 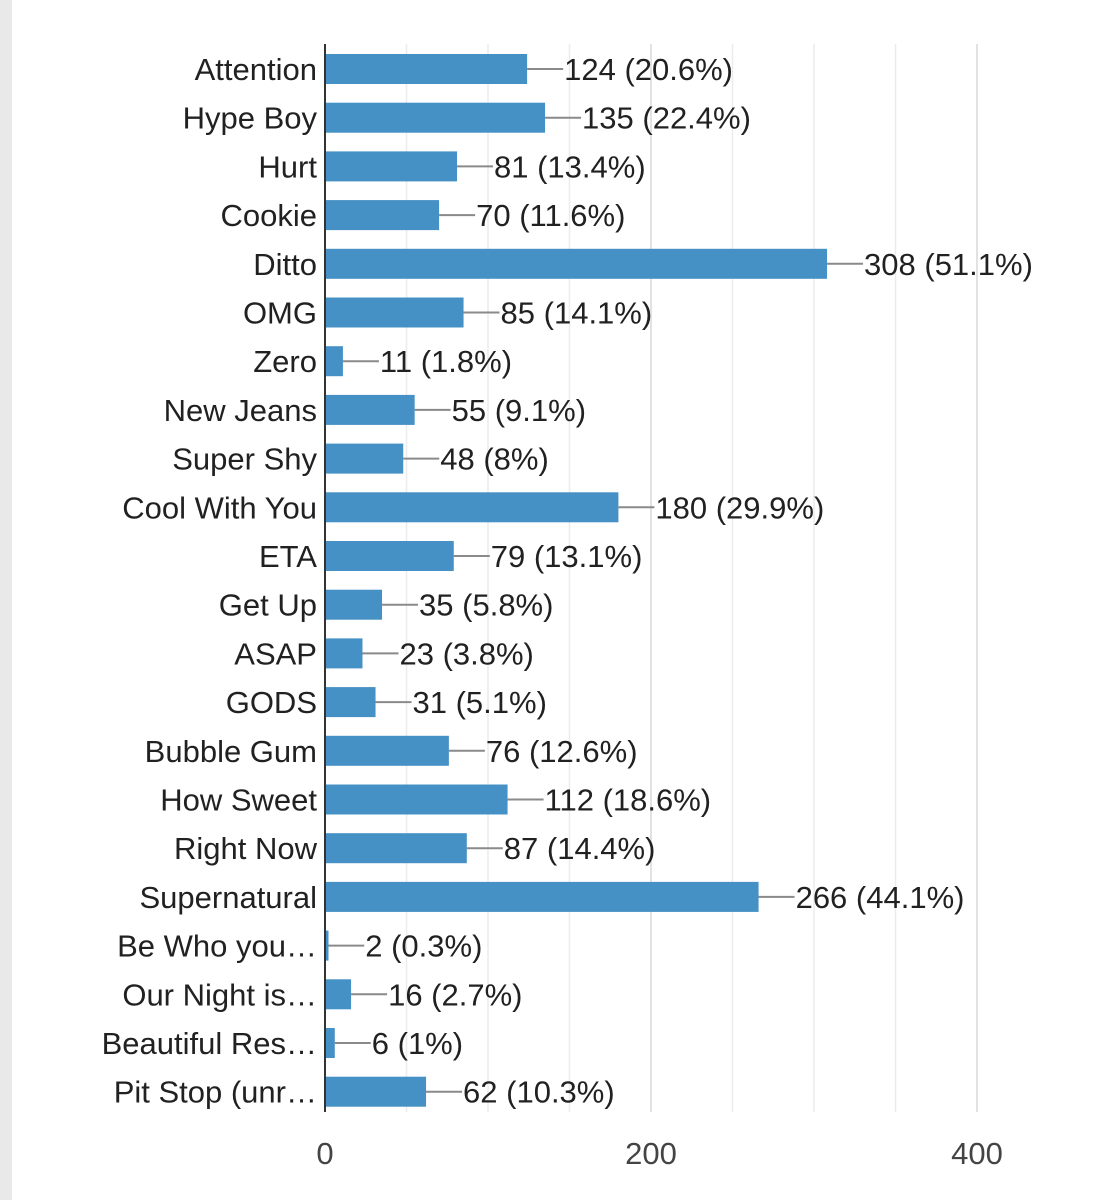 What do you see at coordinates (423, 946) in the screenshot?
I see `value-label: 2 (0.3%)` at bounding box center [423, 946].